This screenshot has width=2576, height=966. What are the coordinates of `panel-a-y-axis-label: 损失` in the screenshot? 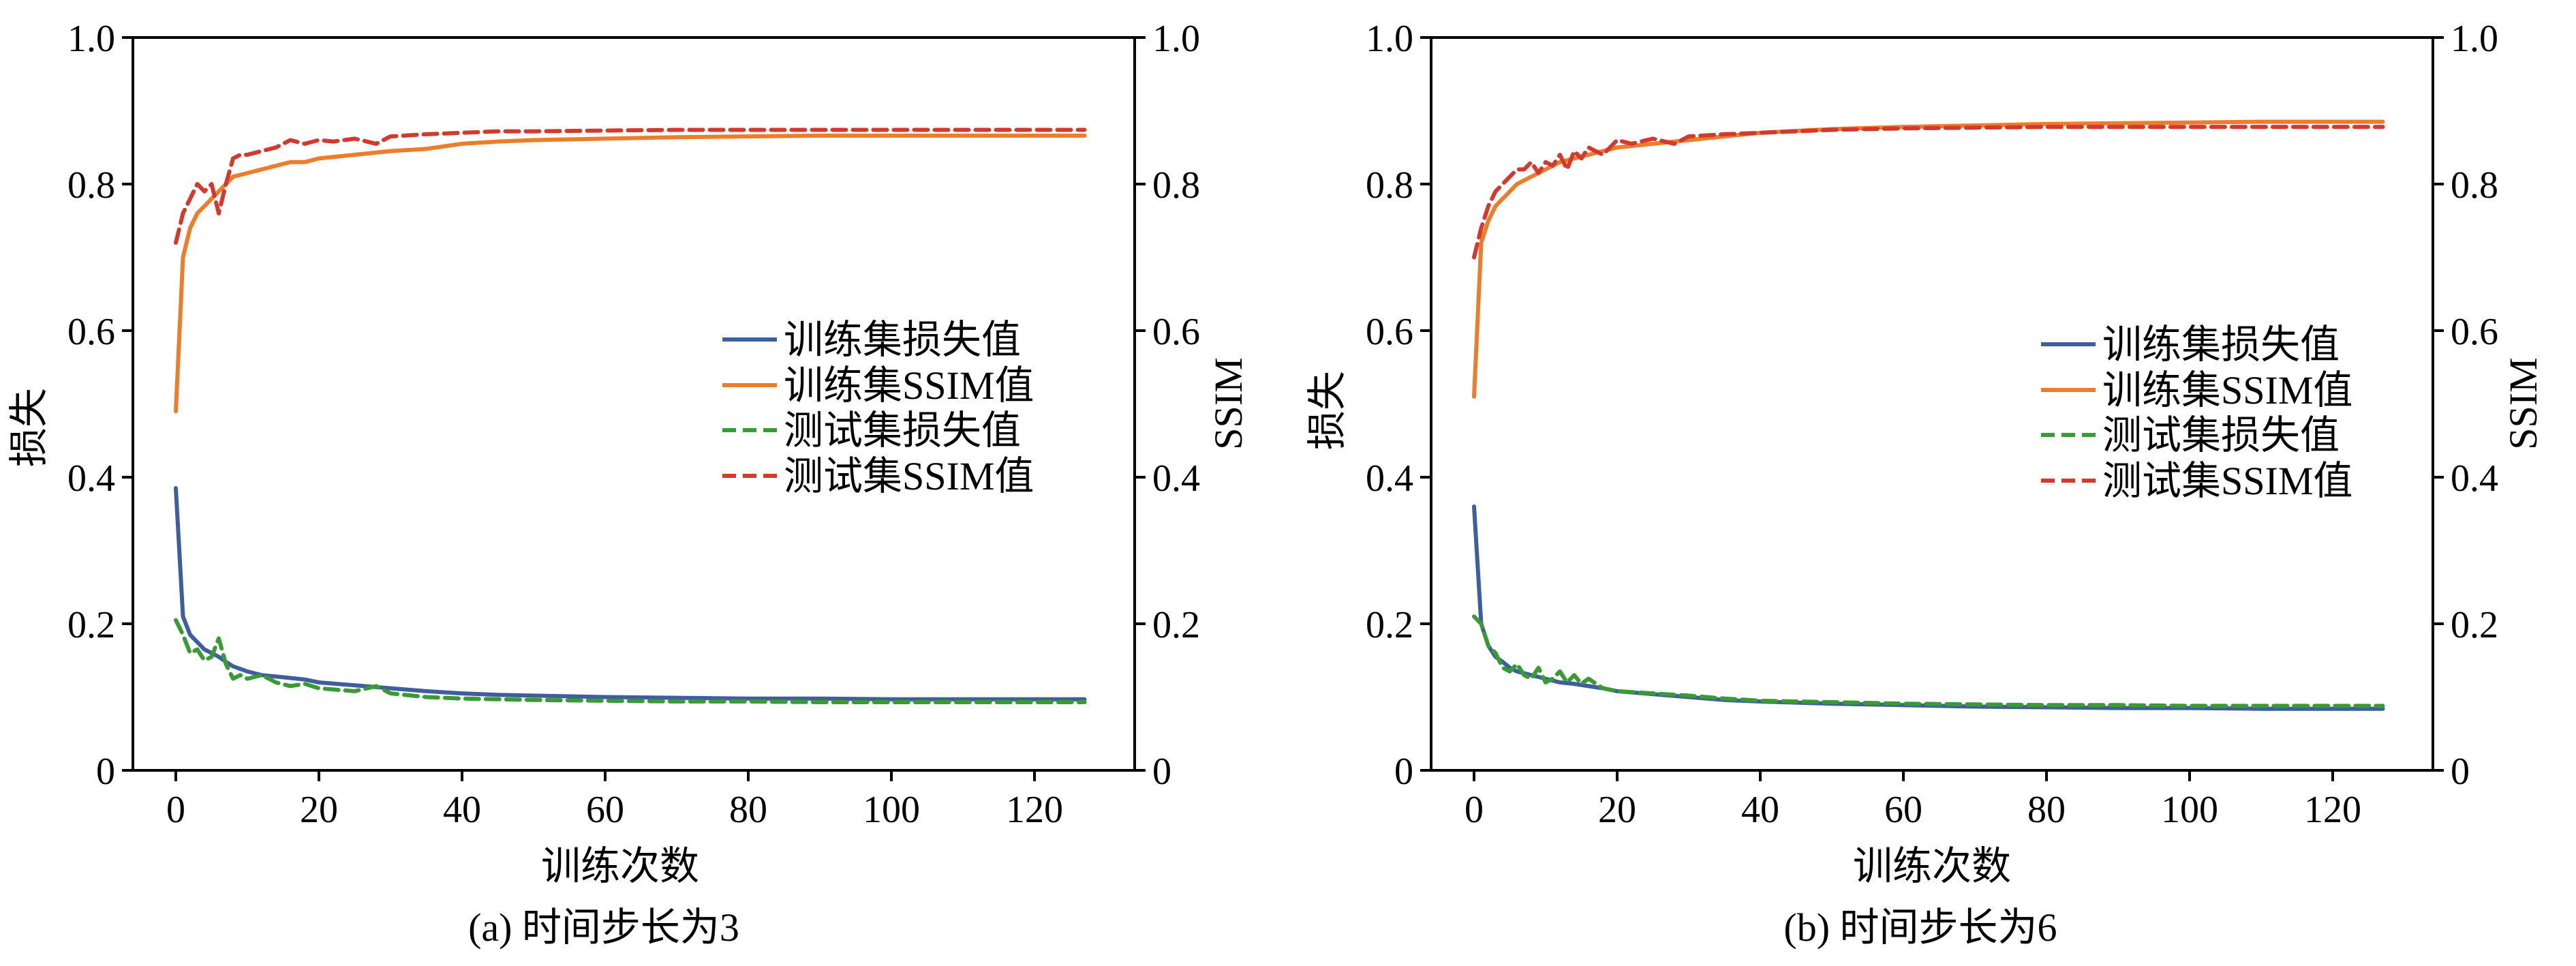 It's located at (29, 428).